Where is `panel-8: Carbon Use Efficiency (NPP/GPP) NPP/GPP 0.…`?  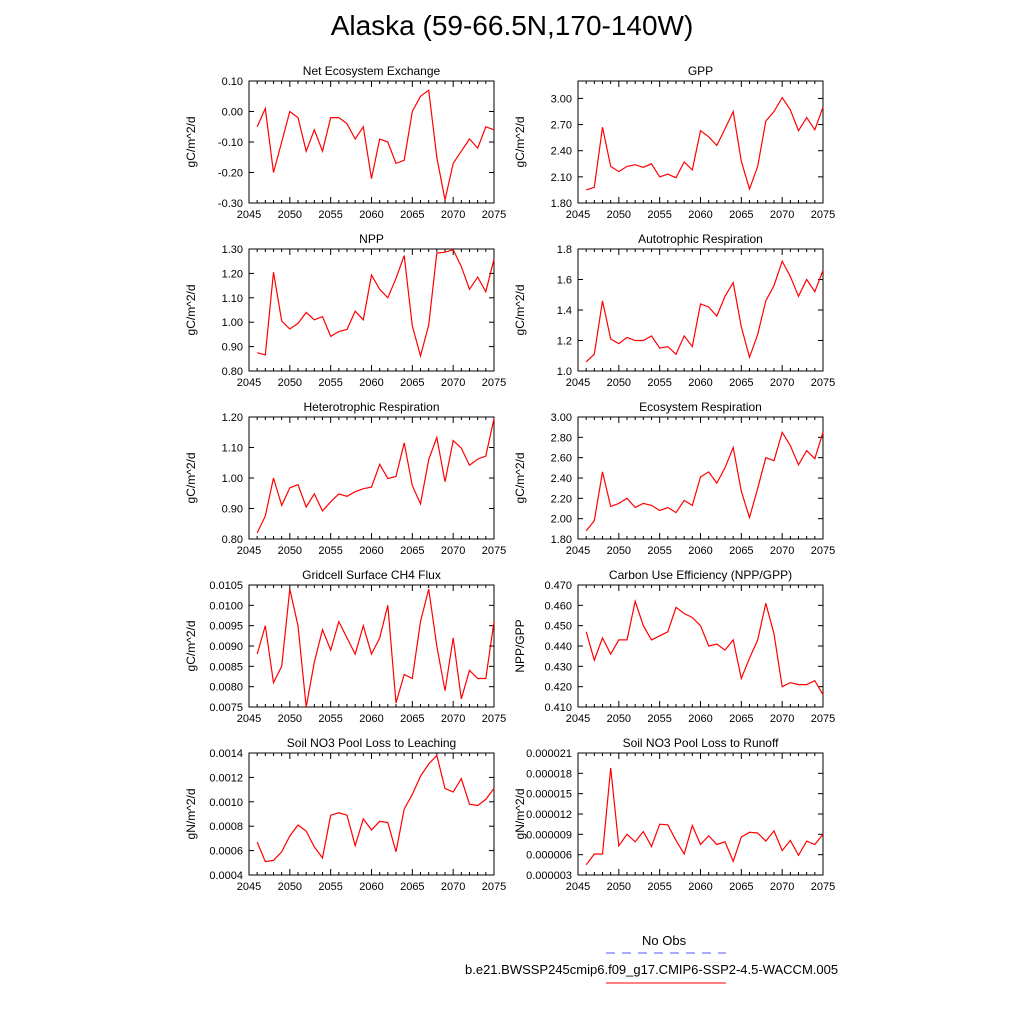 panel-8: Carbon Use Efficiency (NPP/GPP) NPP/GPP 0.… is located at coordinates (674, 646).